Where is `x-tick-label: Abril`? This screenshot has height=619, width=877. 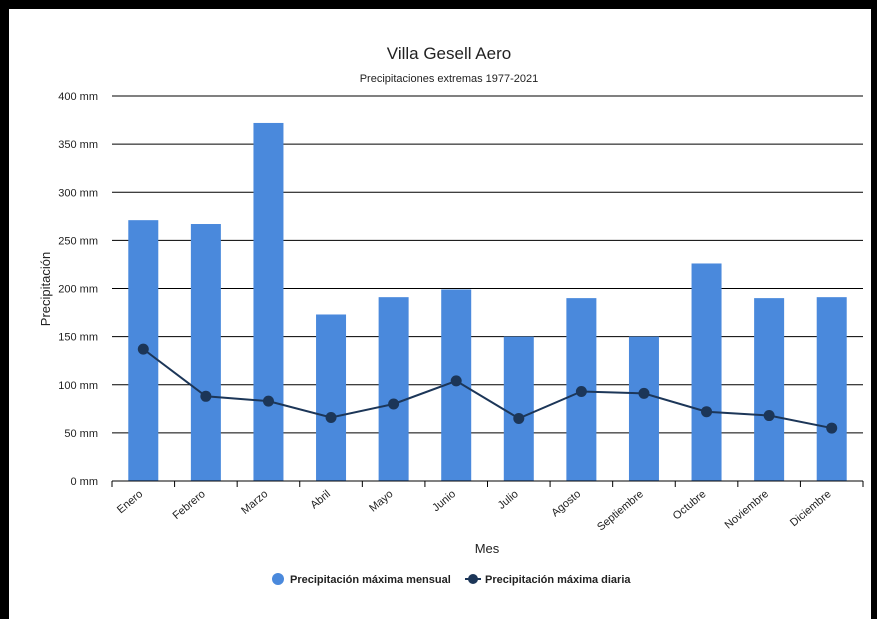 x-tick-label: Abril is located at coordinates (320, 499).